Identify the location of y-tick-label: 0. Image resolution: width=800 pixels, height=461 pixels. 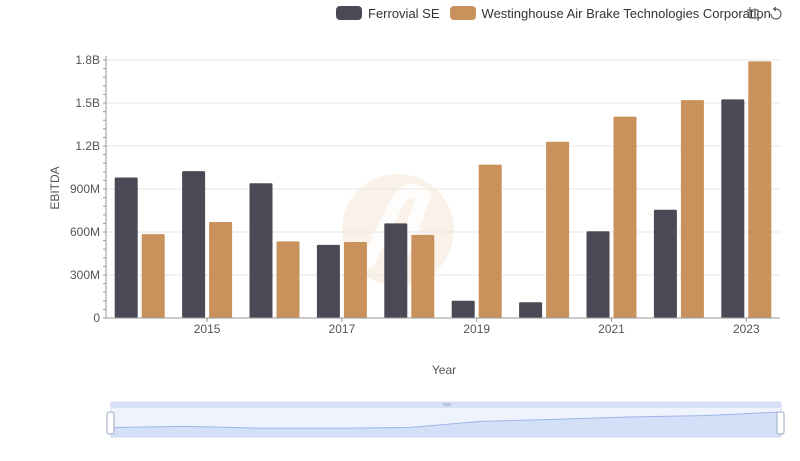
(96, 318).